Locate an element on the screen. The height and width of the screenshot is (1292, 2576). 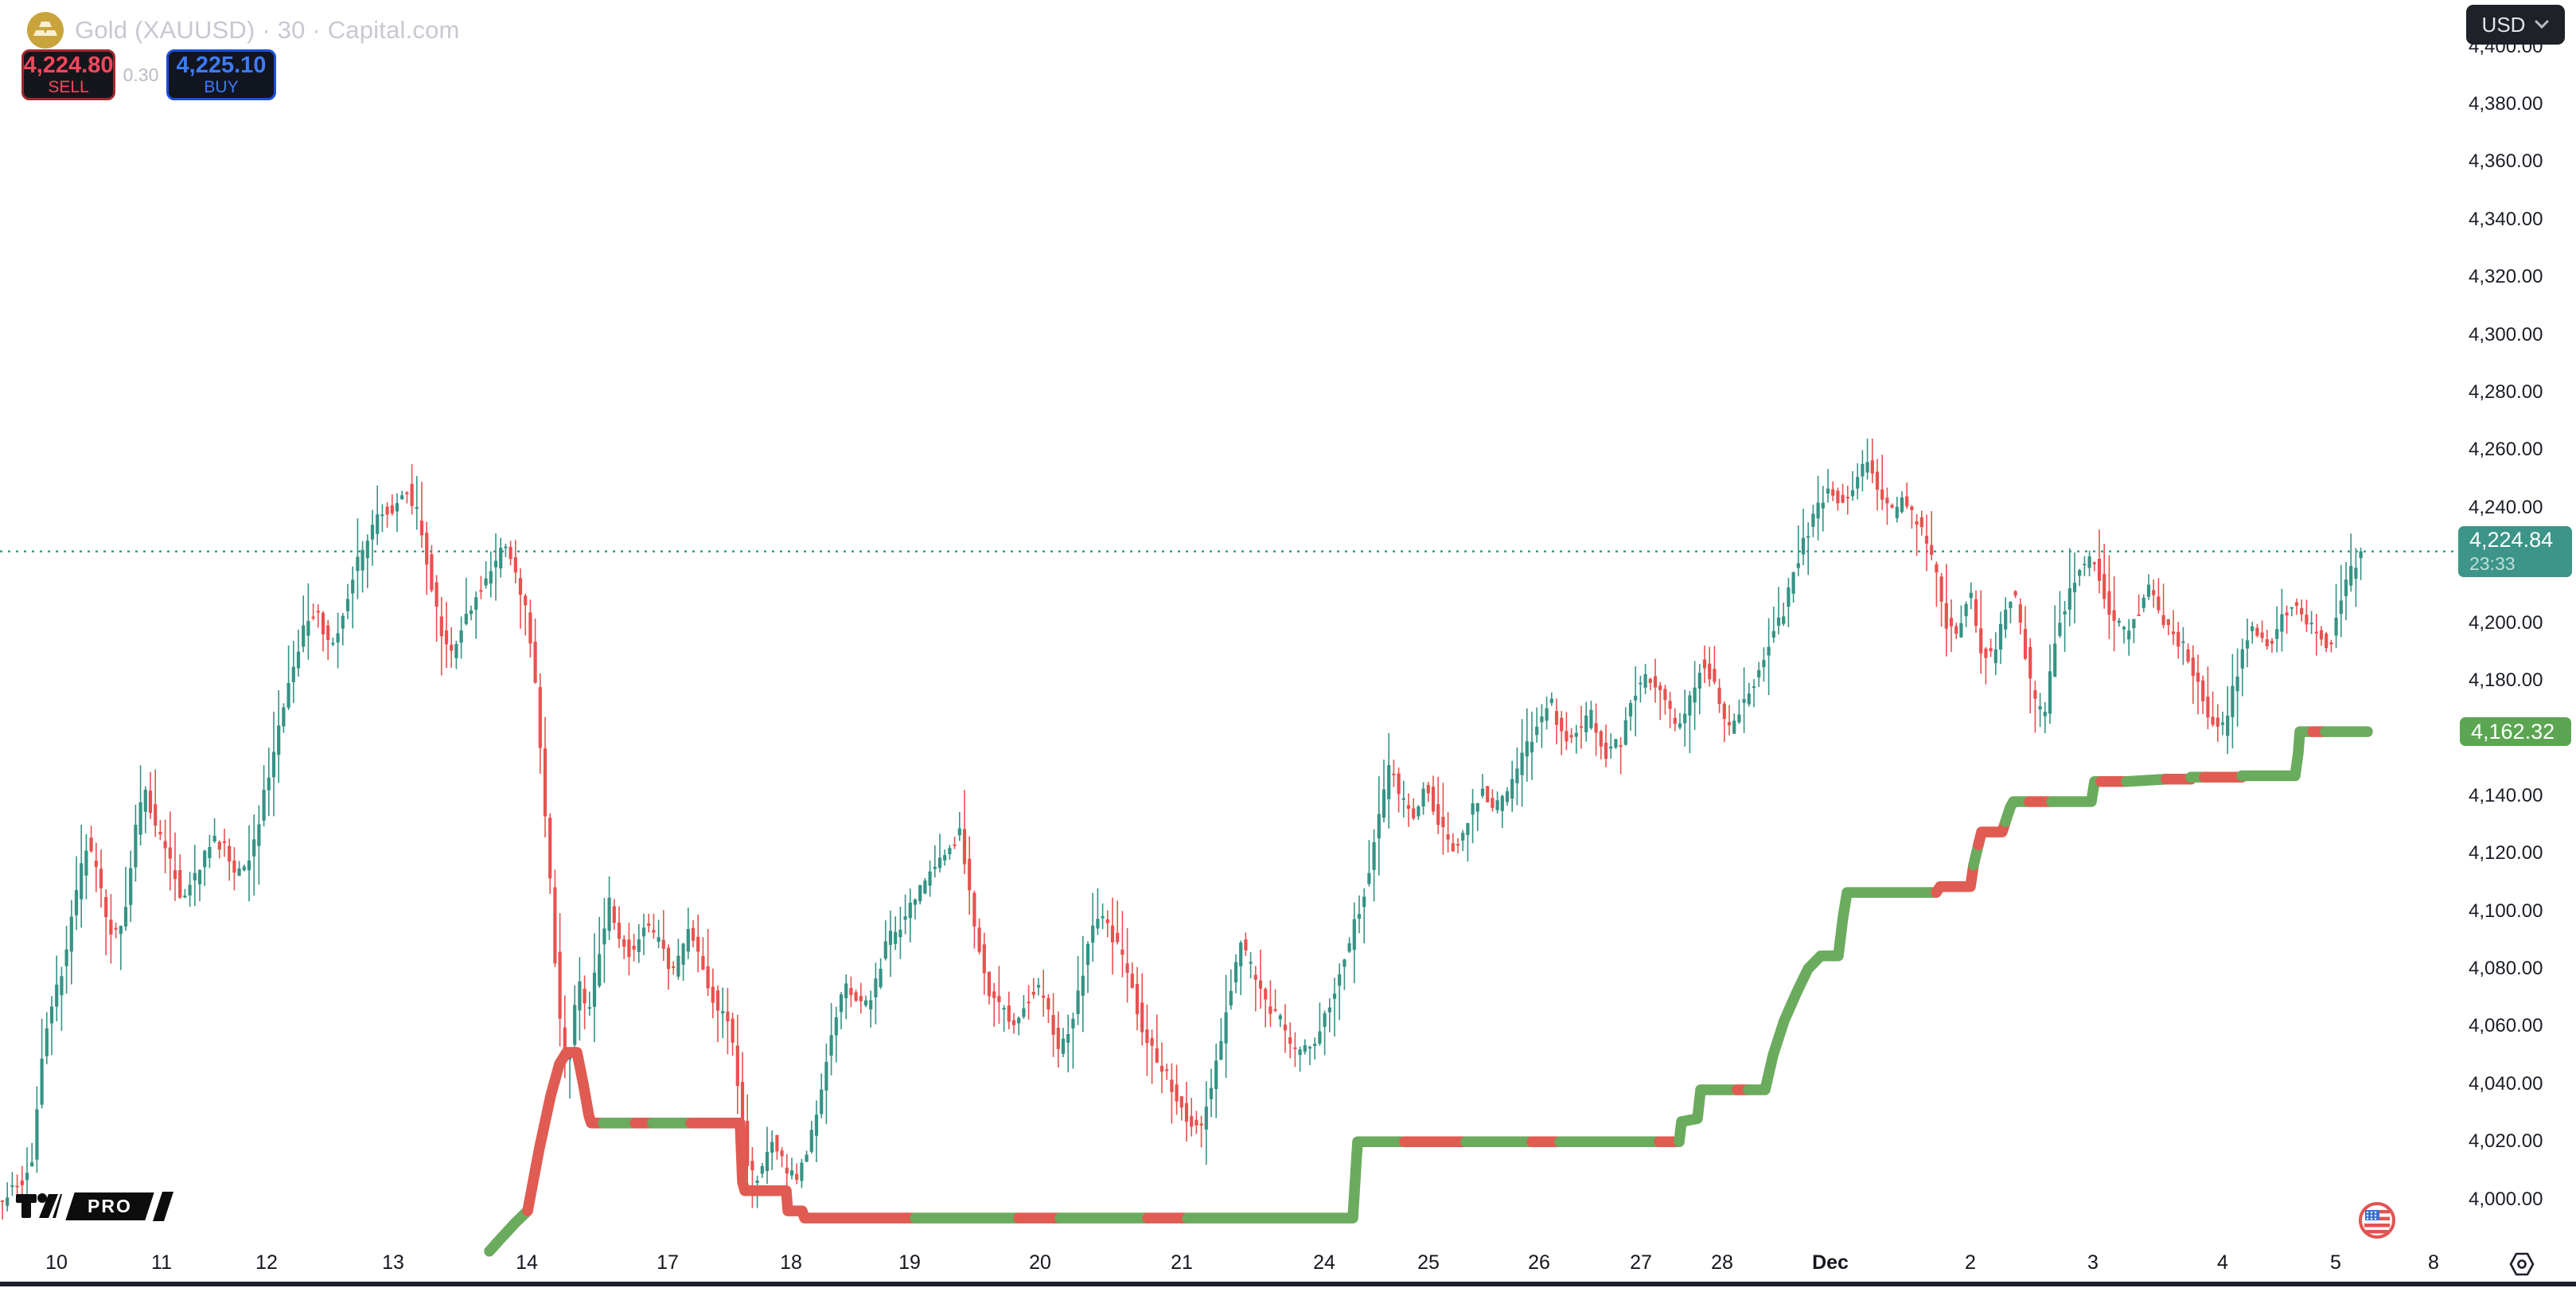
price-tick-label: 4,300.00 is located at coordinates (2506, 334).